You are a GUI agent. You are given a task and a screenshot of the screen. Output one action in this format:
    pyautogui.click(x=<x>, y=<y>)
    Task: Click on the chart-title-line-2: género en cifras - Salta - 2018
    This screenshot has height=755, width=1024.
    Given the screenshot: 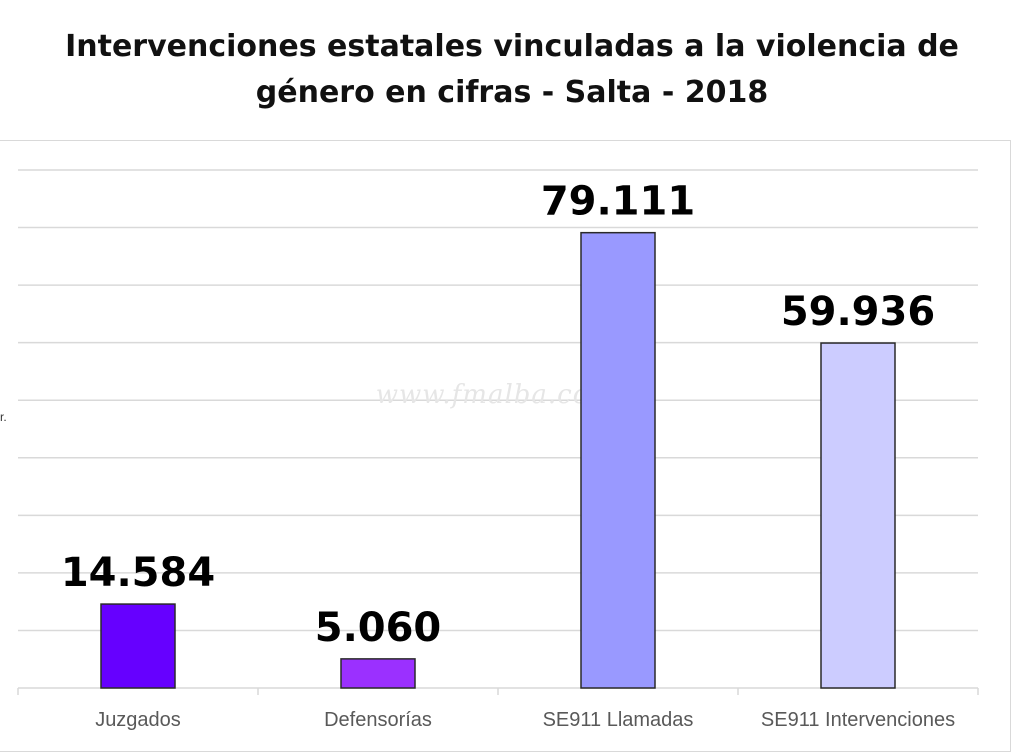 What is the action you would take?
    pyautogui.click(x=512, y=92)
    